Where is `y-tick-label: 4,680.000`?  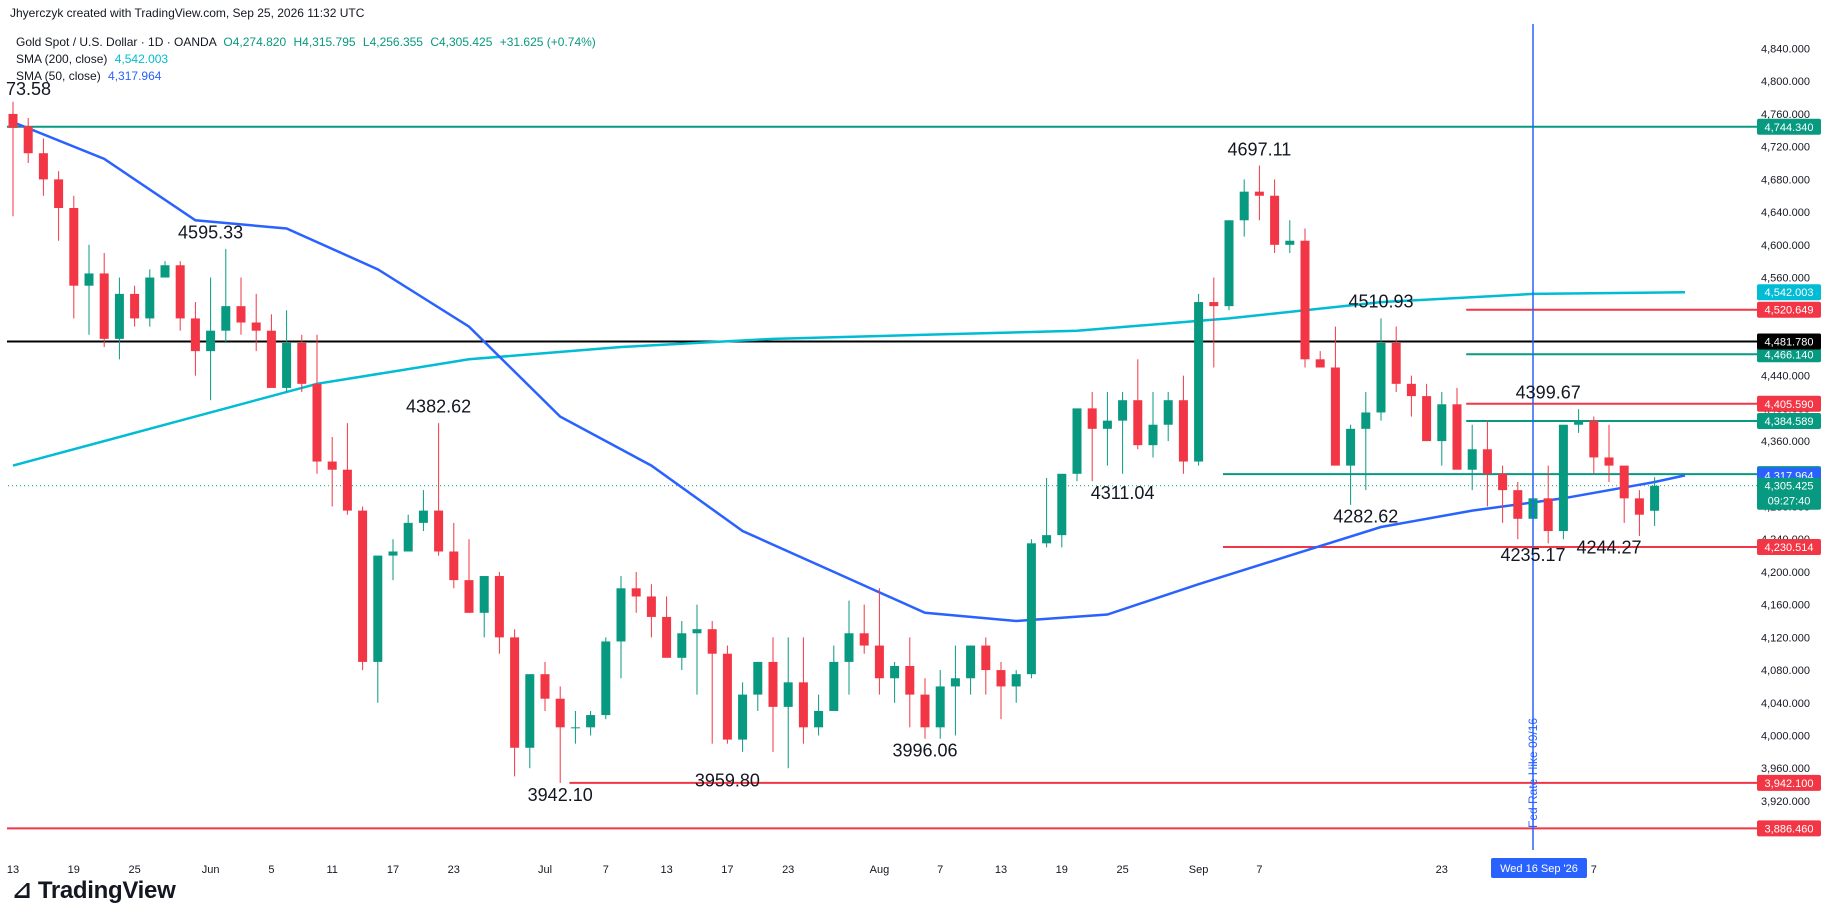
y-tick-label: 4,680.000 is located at coordinates (1785, 180).